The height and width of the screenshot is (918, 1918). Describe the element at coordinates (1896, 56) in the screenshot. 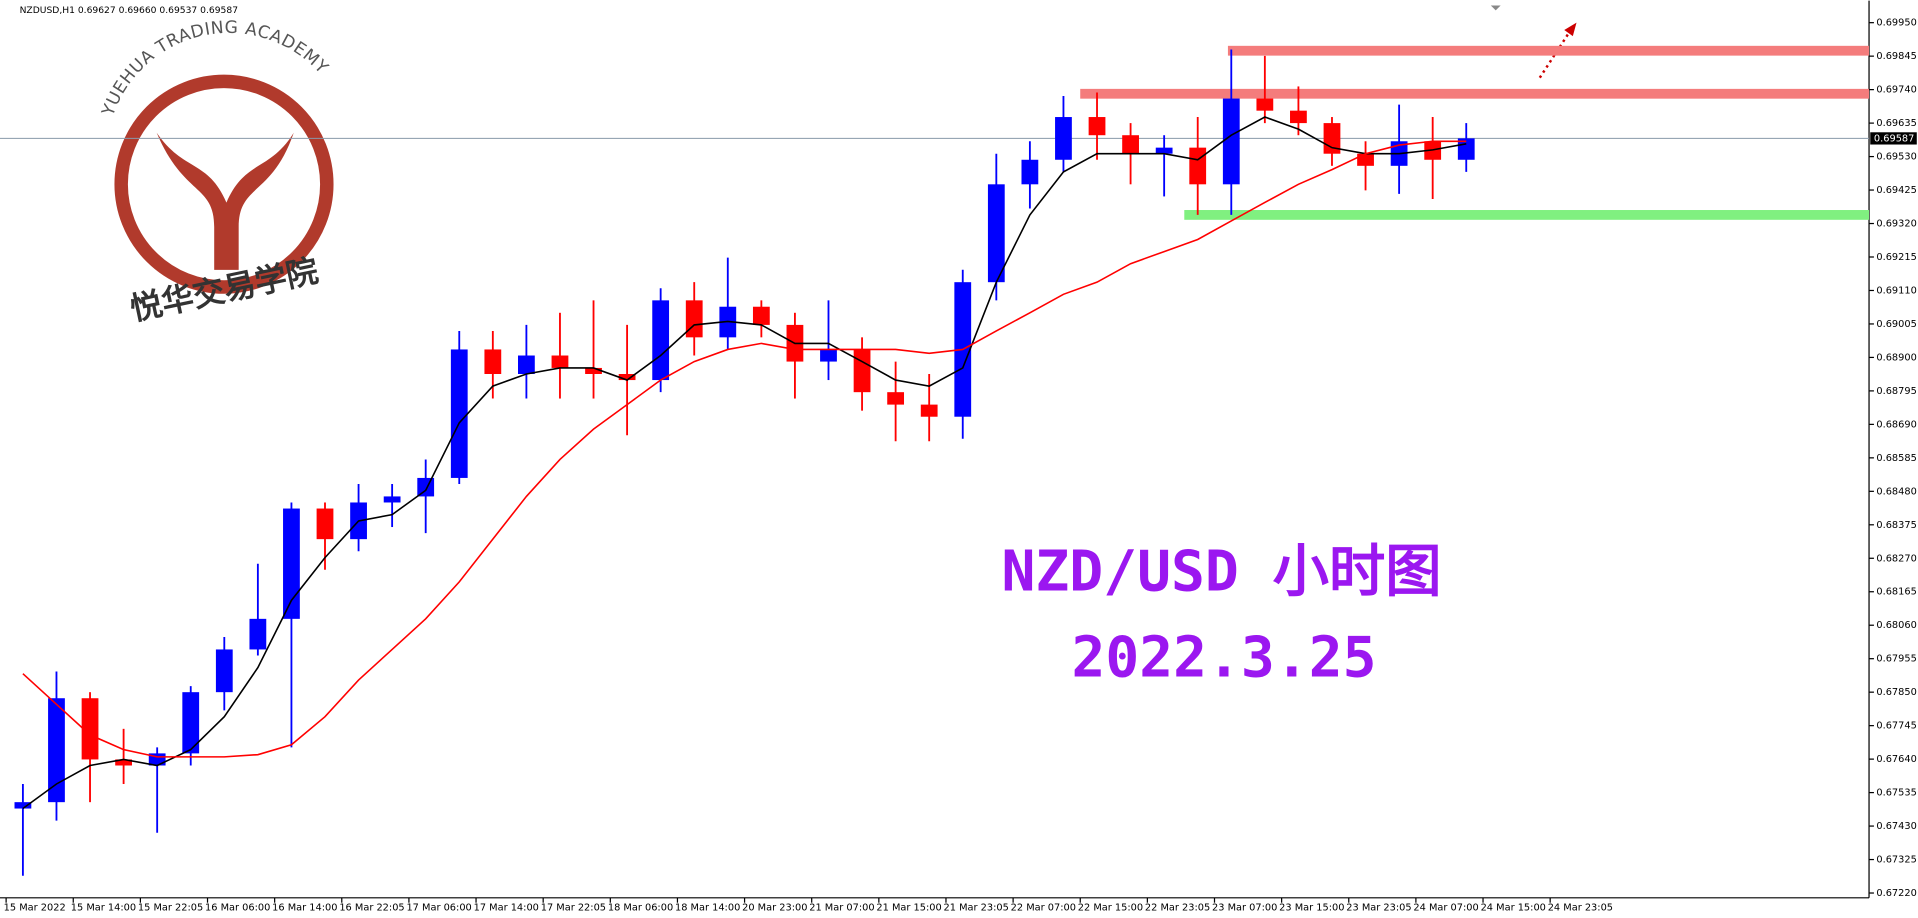

I see `y-tick-label: 0.69845` at that location.